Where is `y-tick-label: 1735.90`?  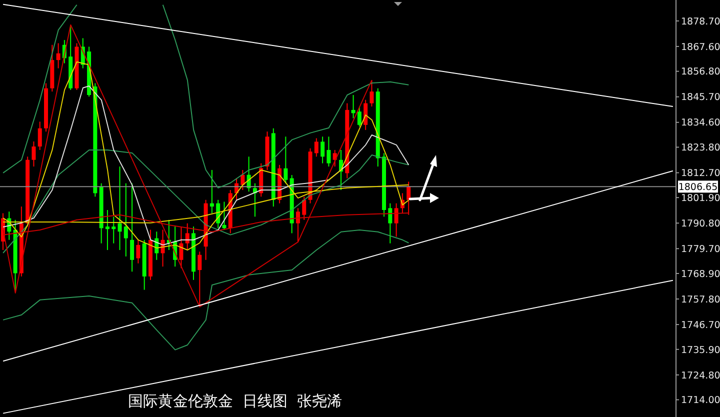
y-tick-label: 1735.90 is located at coordinates (700, 350).